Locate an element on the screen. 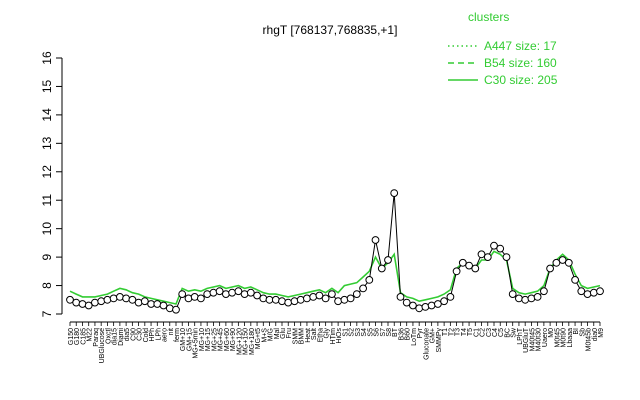 Image resolution: width=640 pixels, height=400 pixels. x-tick-label: Cold is located at coordinates (146, 335).